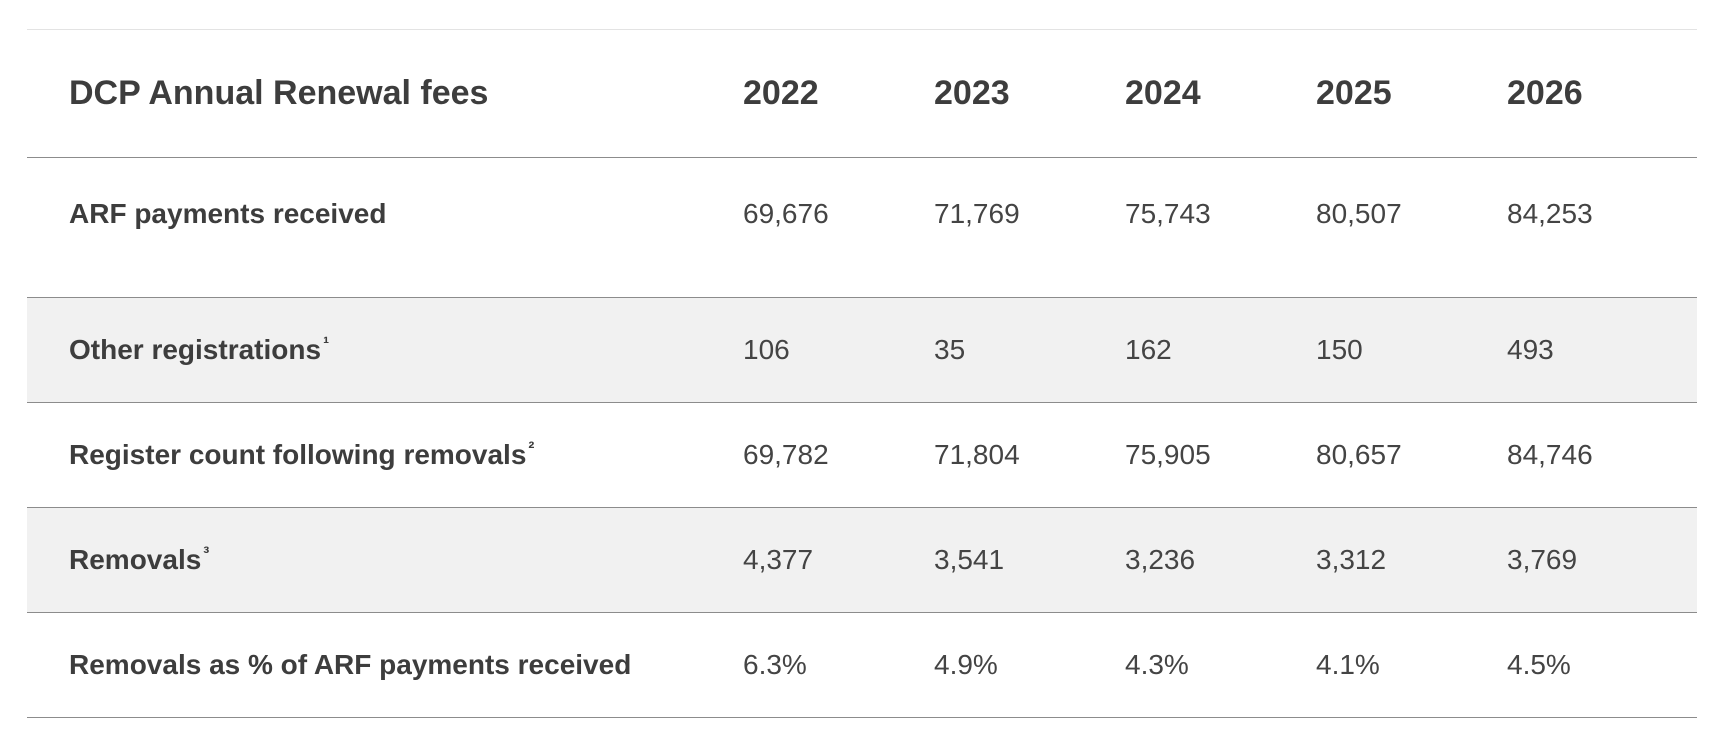 The image size is (1722, 734). I want to click on table-title-header: DCP Annual Renewal fees, so click(279, 92).